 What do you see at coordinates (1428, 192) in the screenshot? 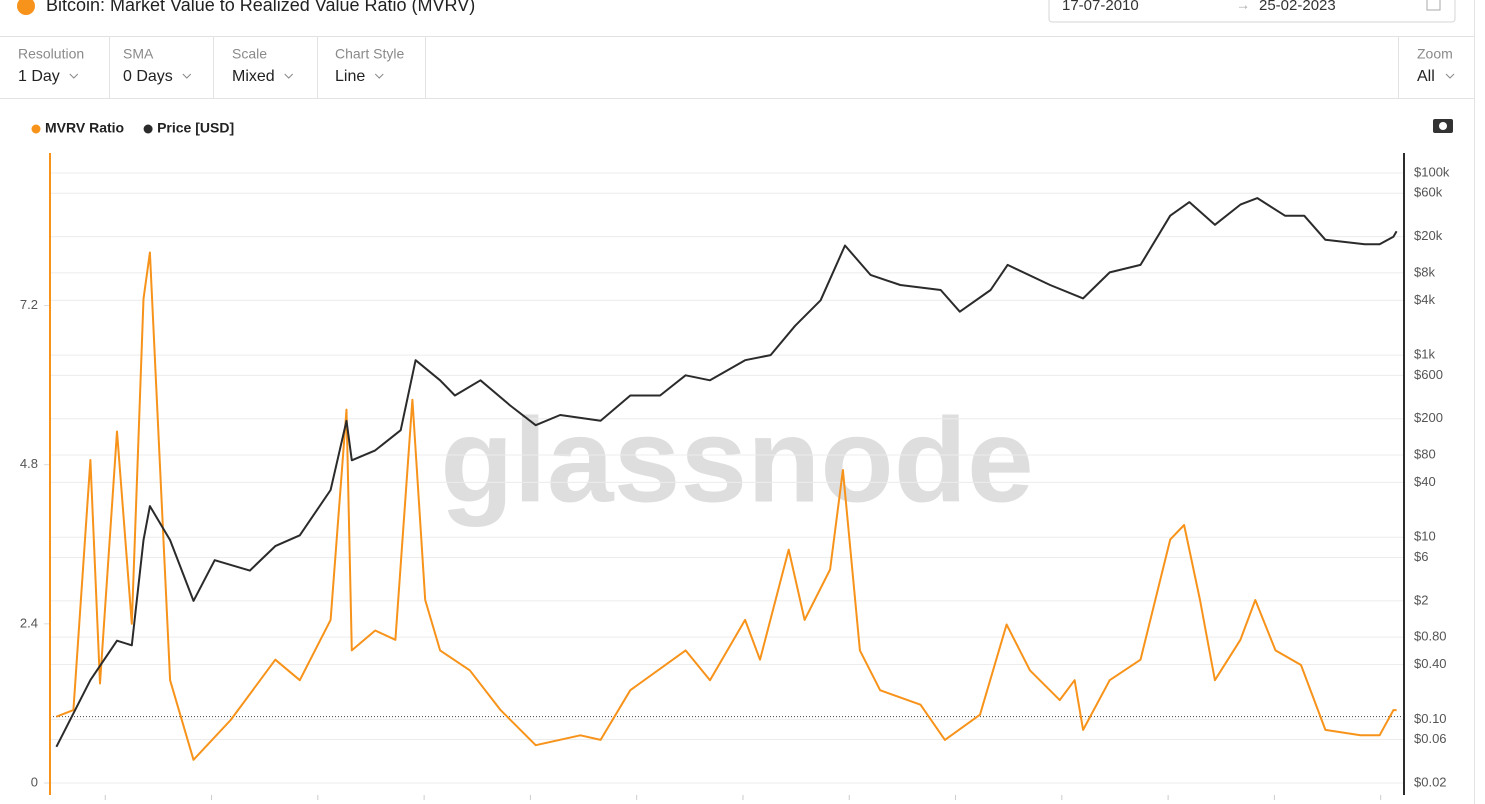
I see `y2-tick-label: $60k` at bounding box center [1428, 192].